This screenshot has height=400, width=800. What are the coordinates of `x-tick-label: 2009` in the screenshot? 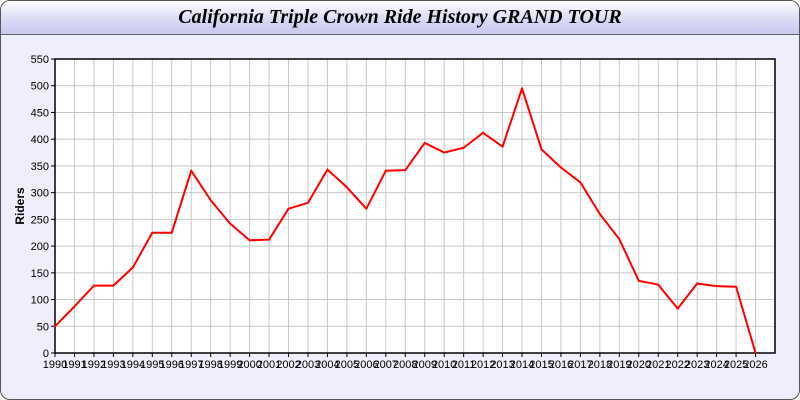 It's located at (424, 365).